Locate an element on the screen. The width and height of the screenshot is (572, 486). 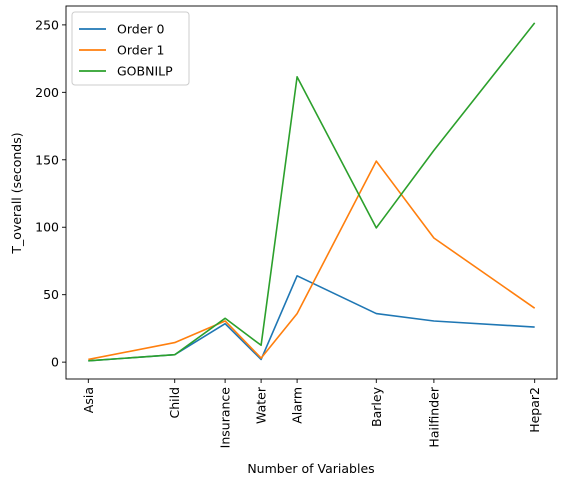
x-tick-label-hailfinder: Hailfinder is located at coordinates (433, 416).